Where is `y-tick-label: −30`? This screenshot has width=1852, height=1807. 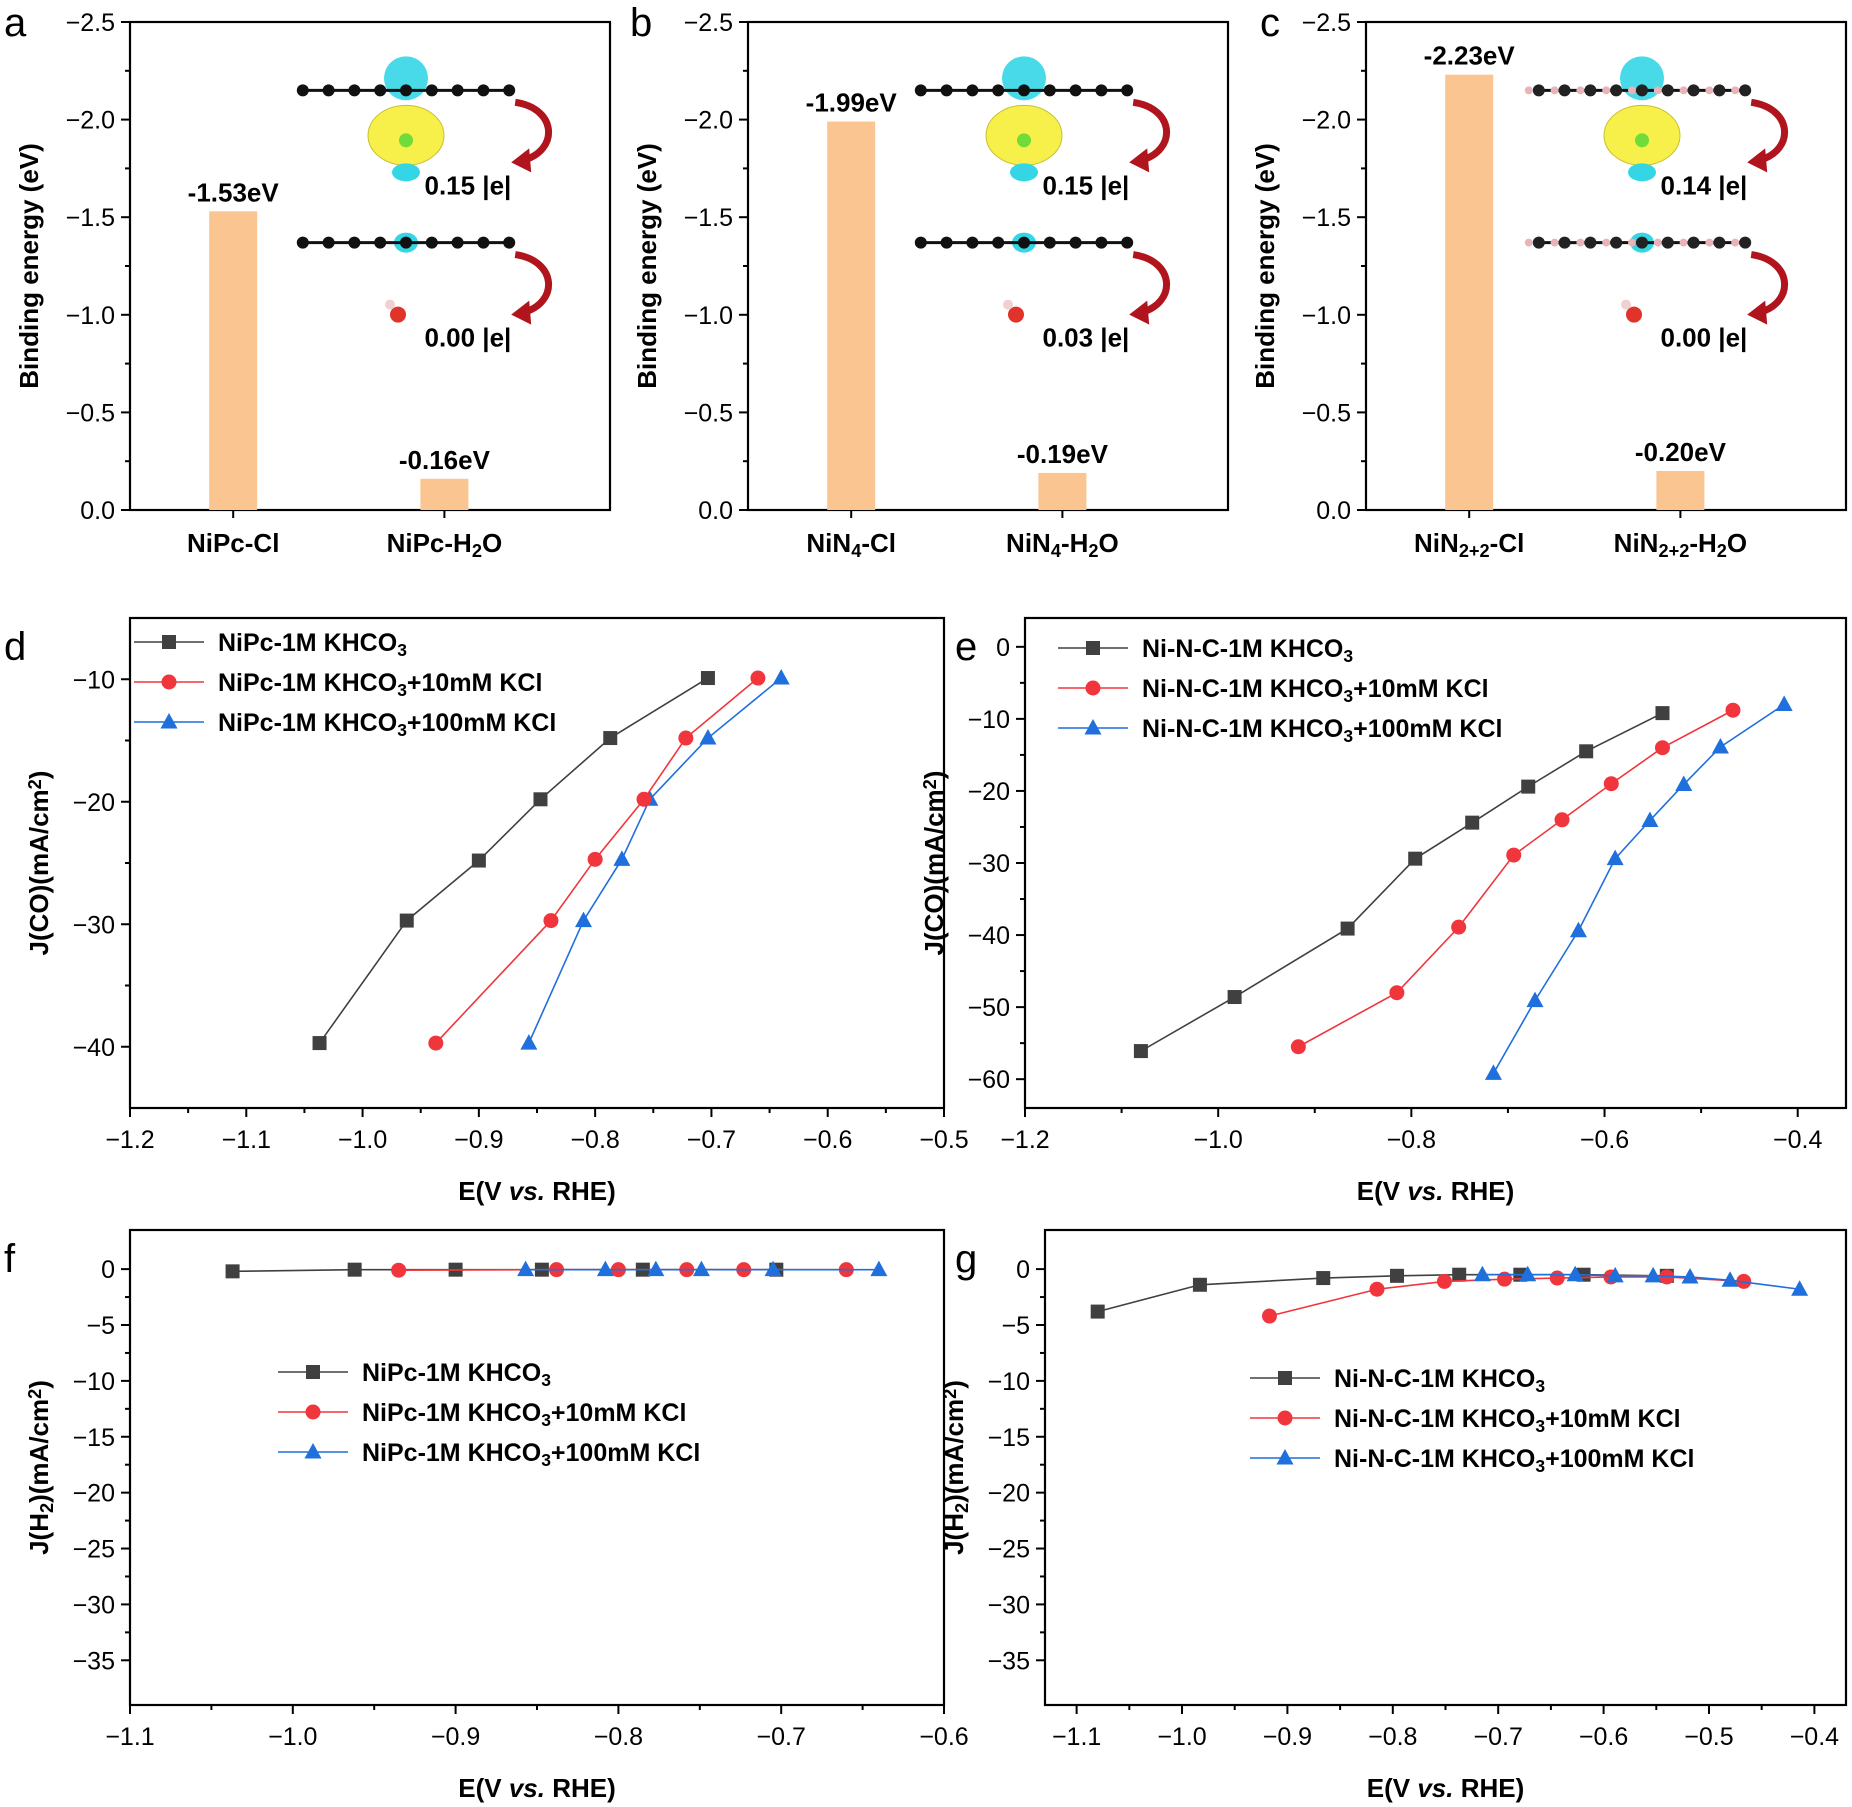
y-tick-label: −30 is located at coordinates (1009, 1605).